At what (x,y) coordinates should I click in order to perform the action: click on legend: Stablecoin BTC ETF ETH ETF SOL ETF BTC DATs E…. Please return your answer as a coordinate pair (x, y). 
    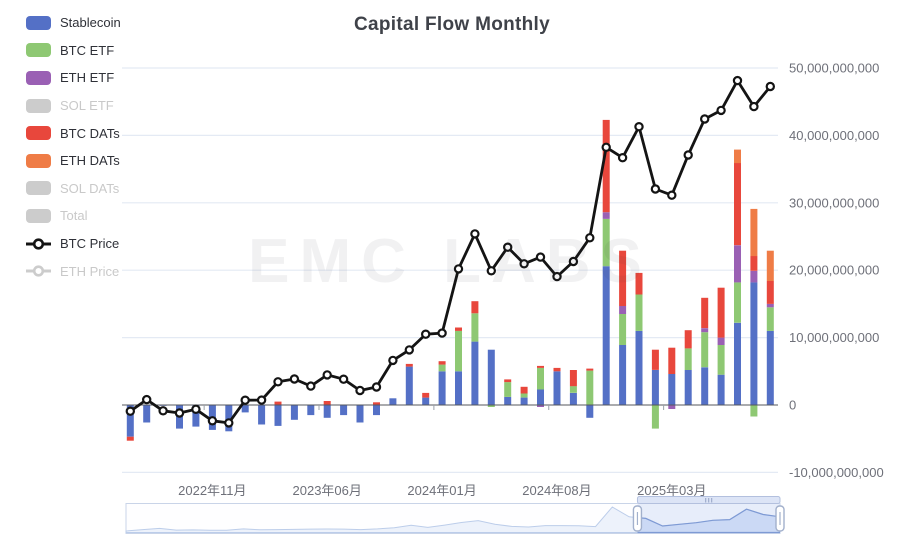
    Looking at the image, I should click on (73, 147).